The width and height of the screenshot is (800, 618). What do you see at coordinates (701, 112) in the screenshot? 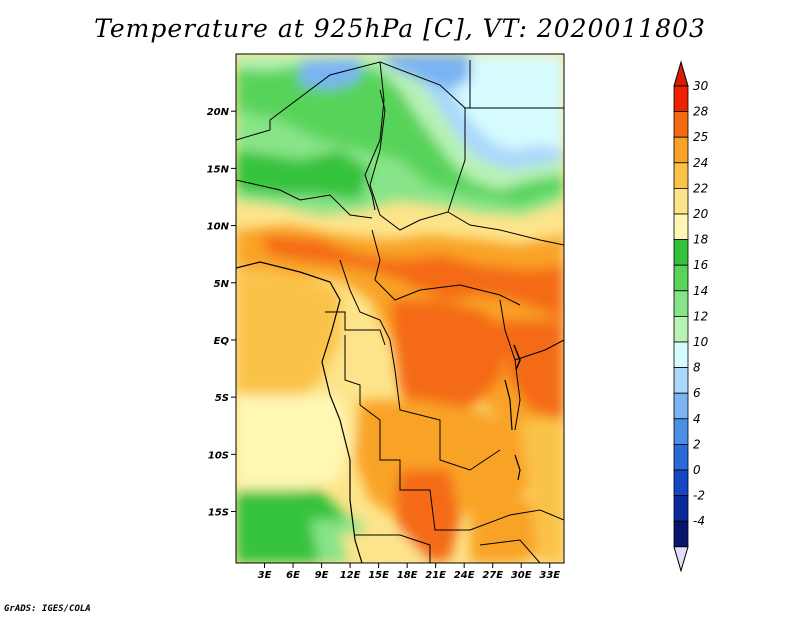
I see `colorbar-label: 28` at bounding box center [701, 112].